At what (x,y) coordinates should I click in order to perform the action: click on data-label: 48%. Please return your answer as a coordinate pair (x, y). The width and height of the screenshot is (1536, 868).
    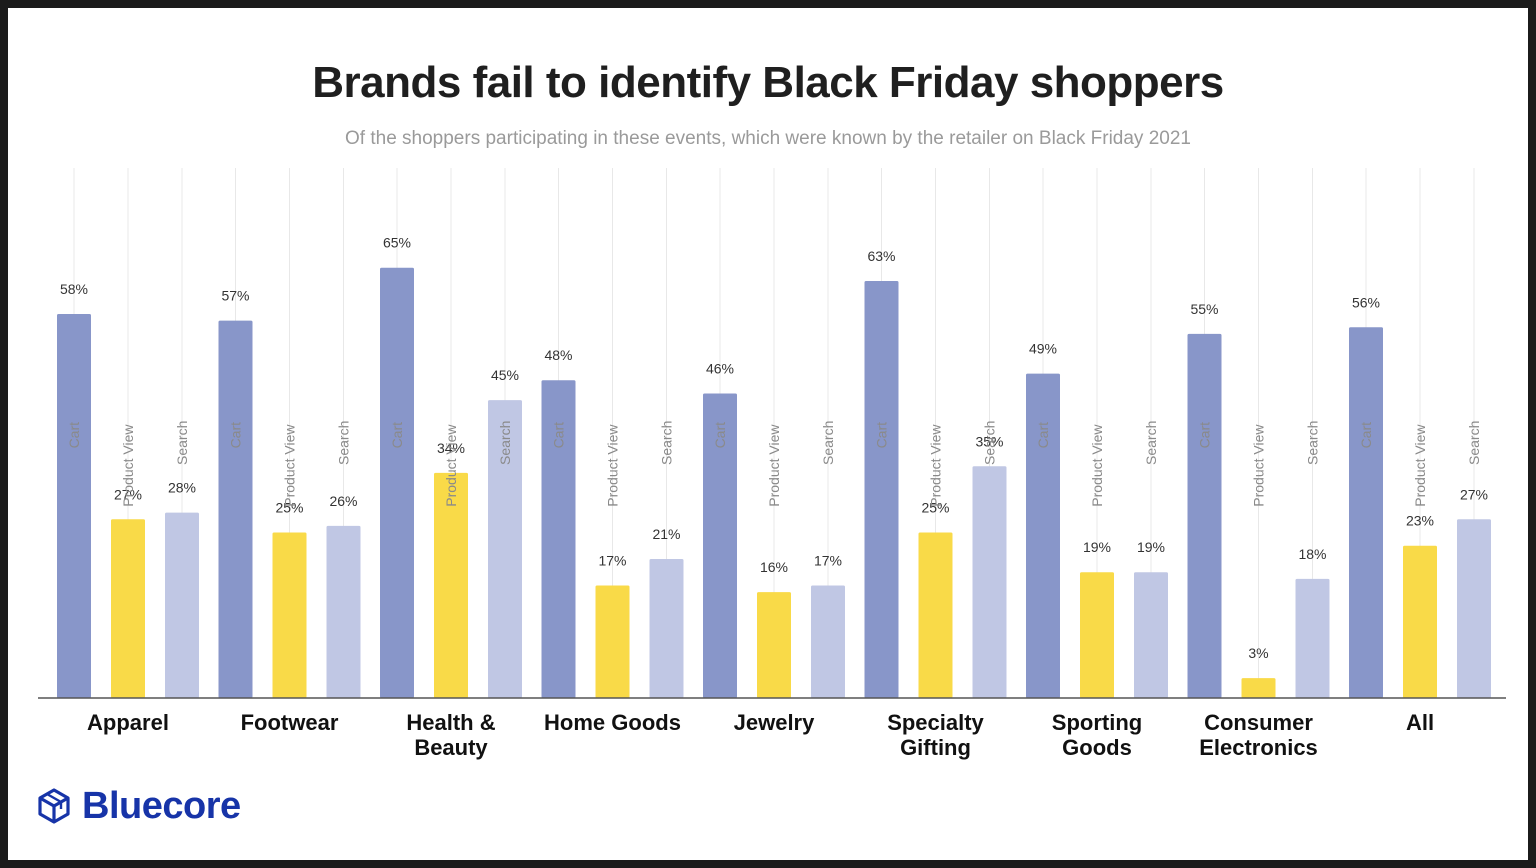
    Looking at the image, I should click on (558, 355).